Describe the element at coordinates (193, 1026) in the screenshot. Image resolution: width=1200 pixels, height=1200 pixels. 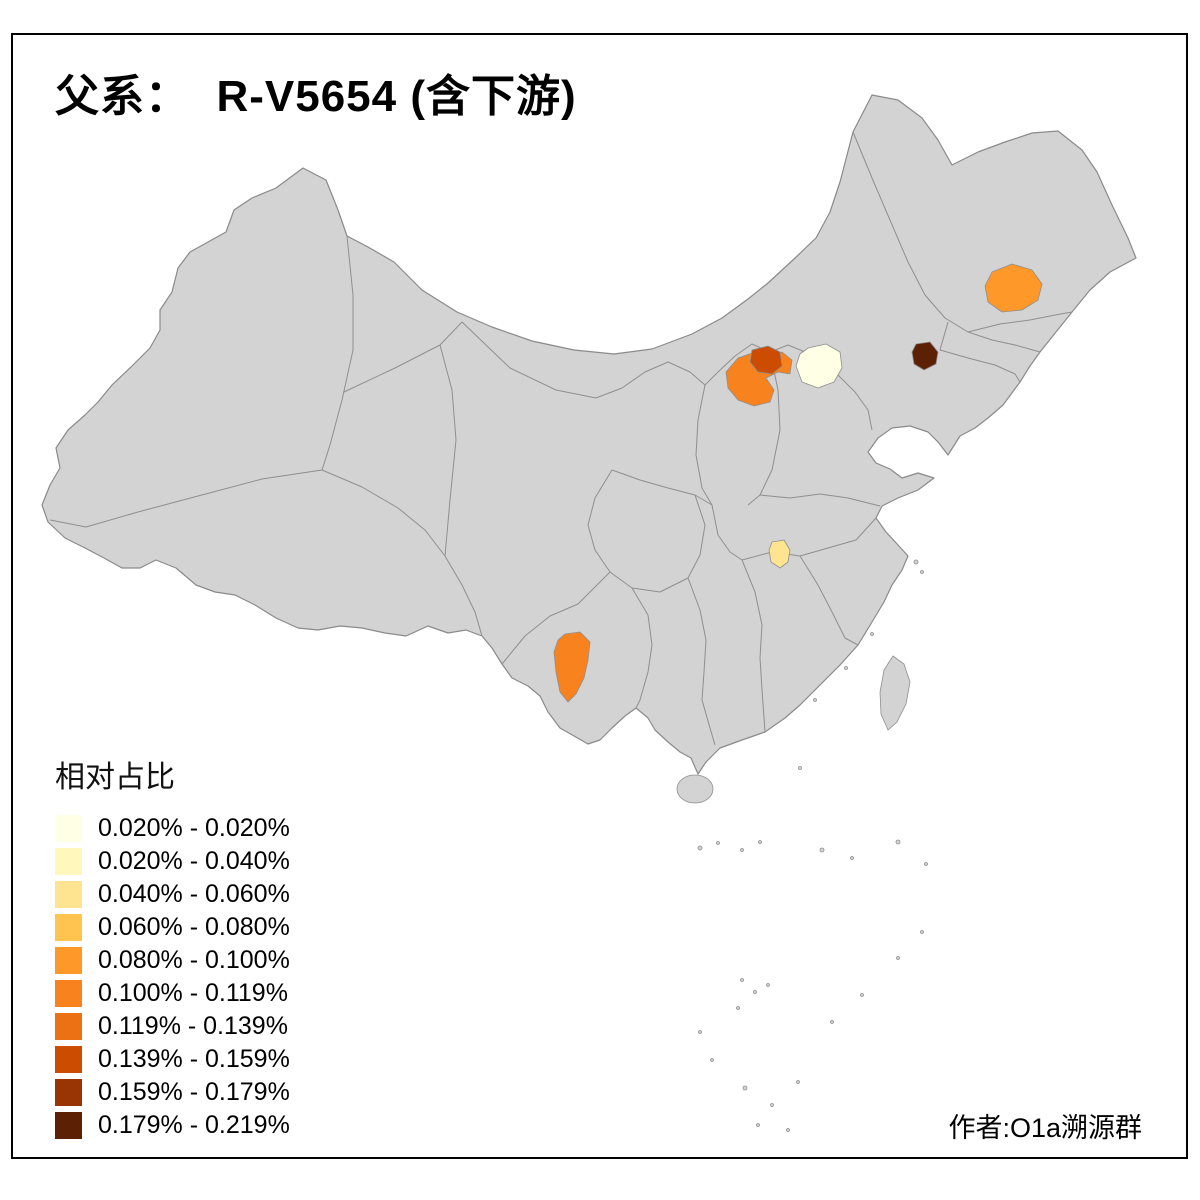
I see `legend-label: 0.119% - 0.139%` at that location.